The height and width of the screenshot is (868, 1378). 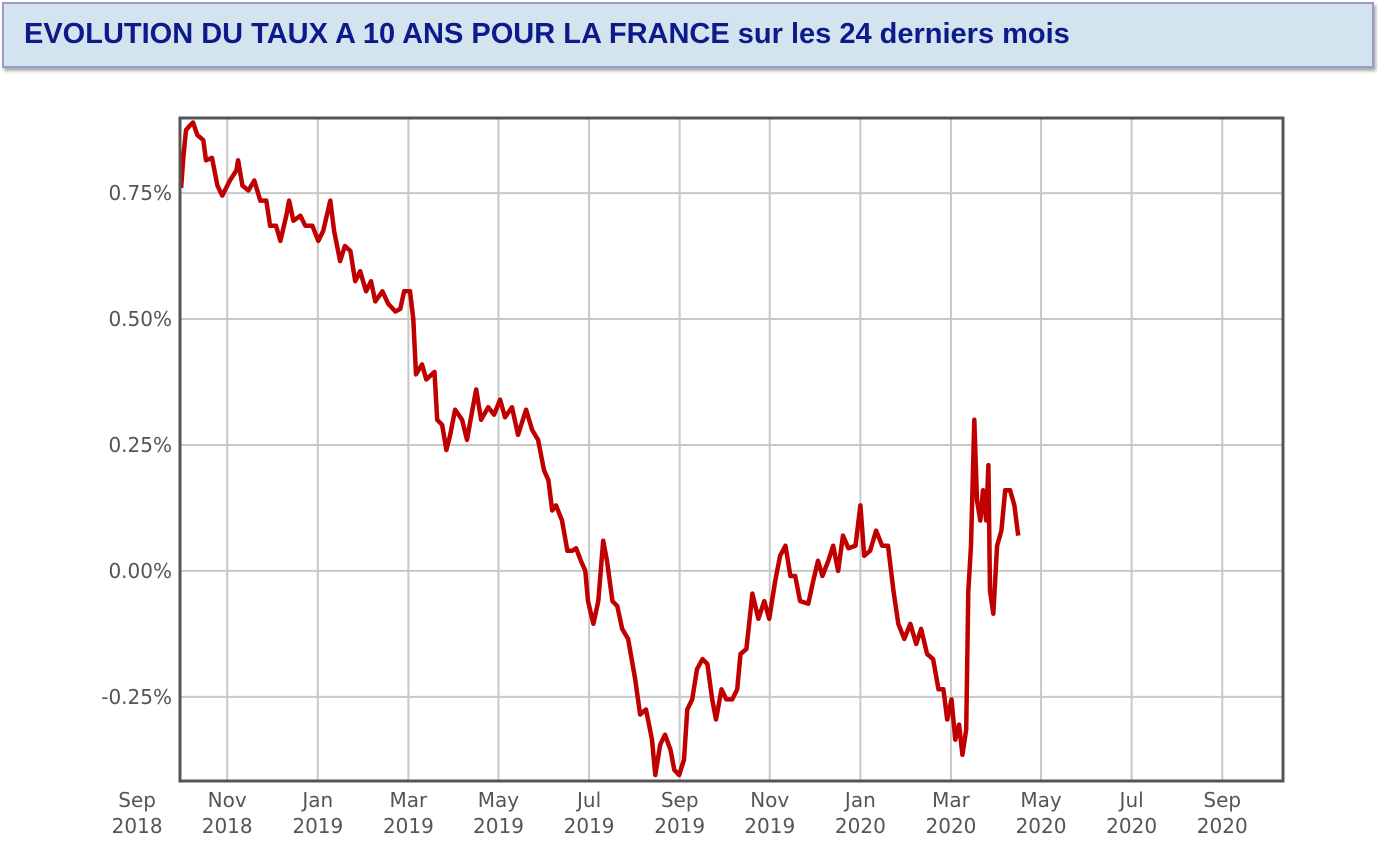 I want to click on x-tick-label: Sep 2019, so click(x=679, y=813).